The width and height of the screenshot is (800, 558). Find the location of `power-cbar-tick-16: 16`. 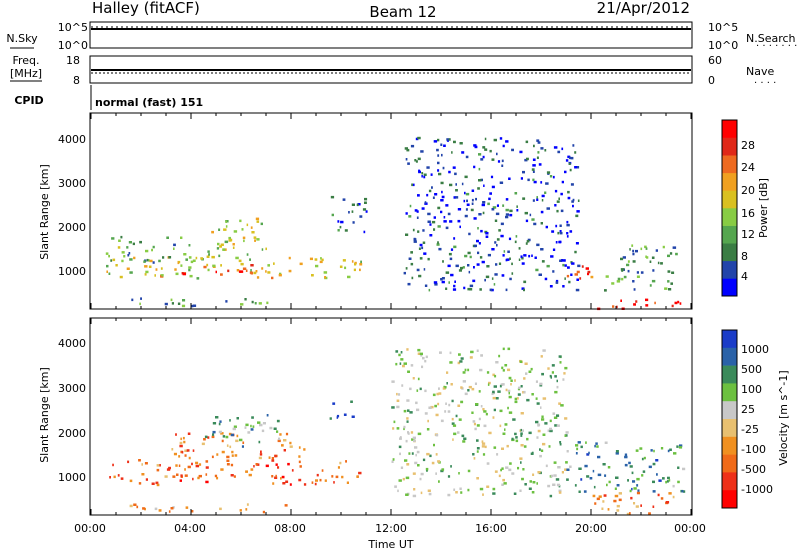

power-cbar-tick-16: 16 is located at coordinates (748, 213).